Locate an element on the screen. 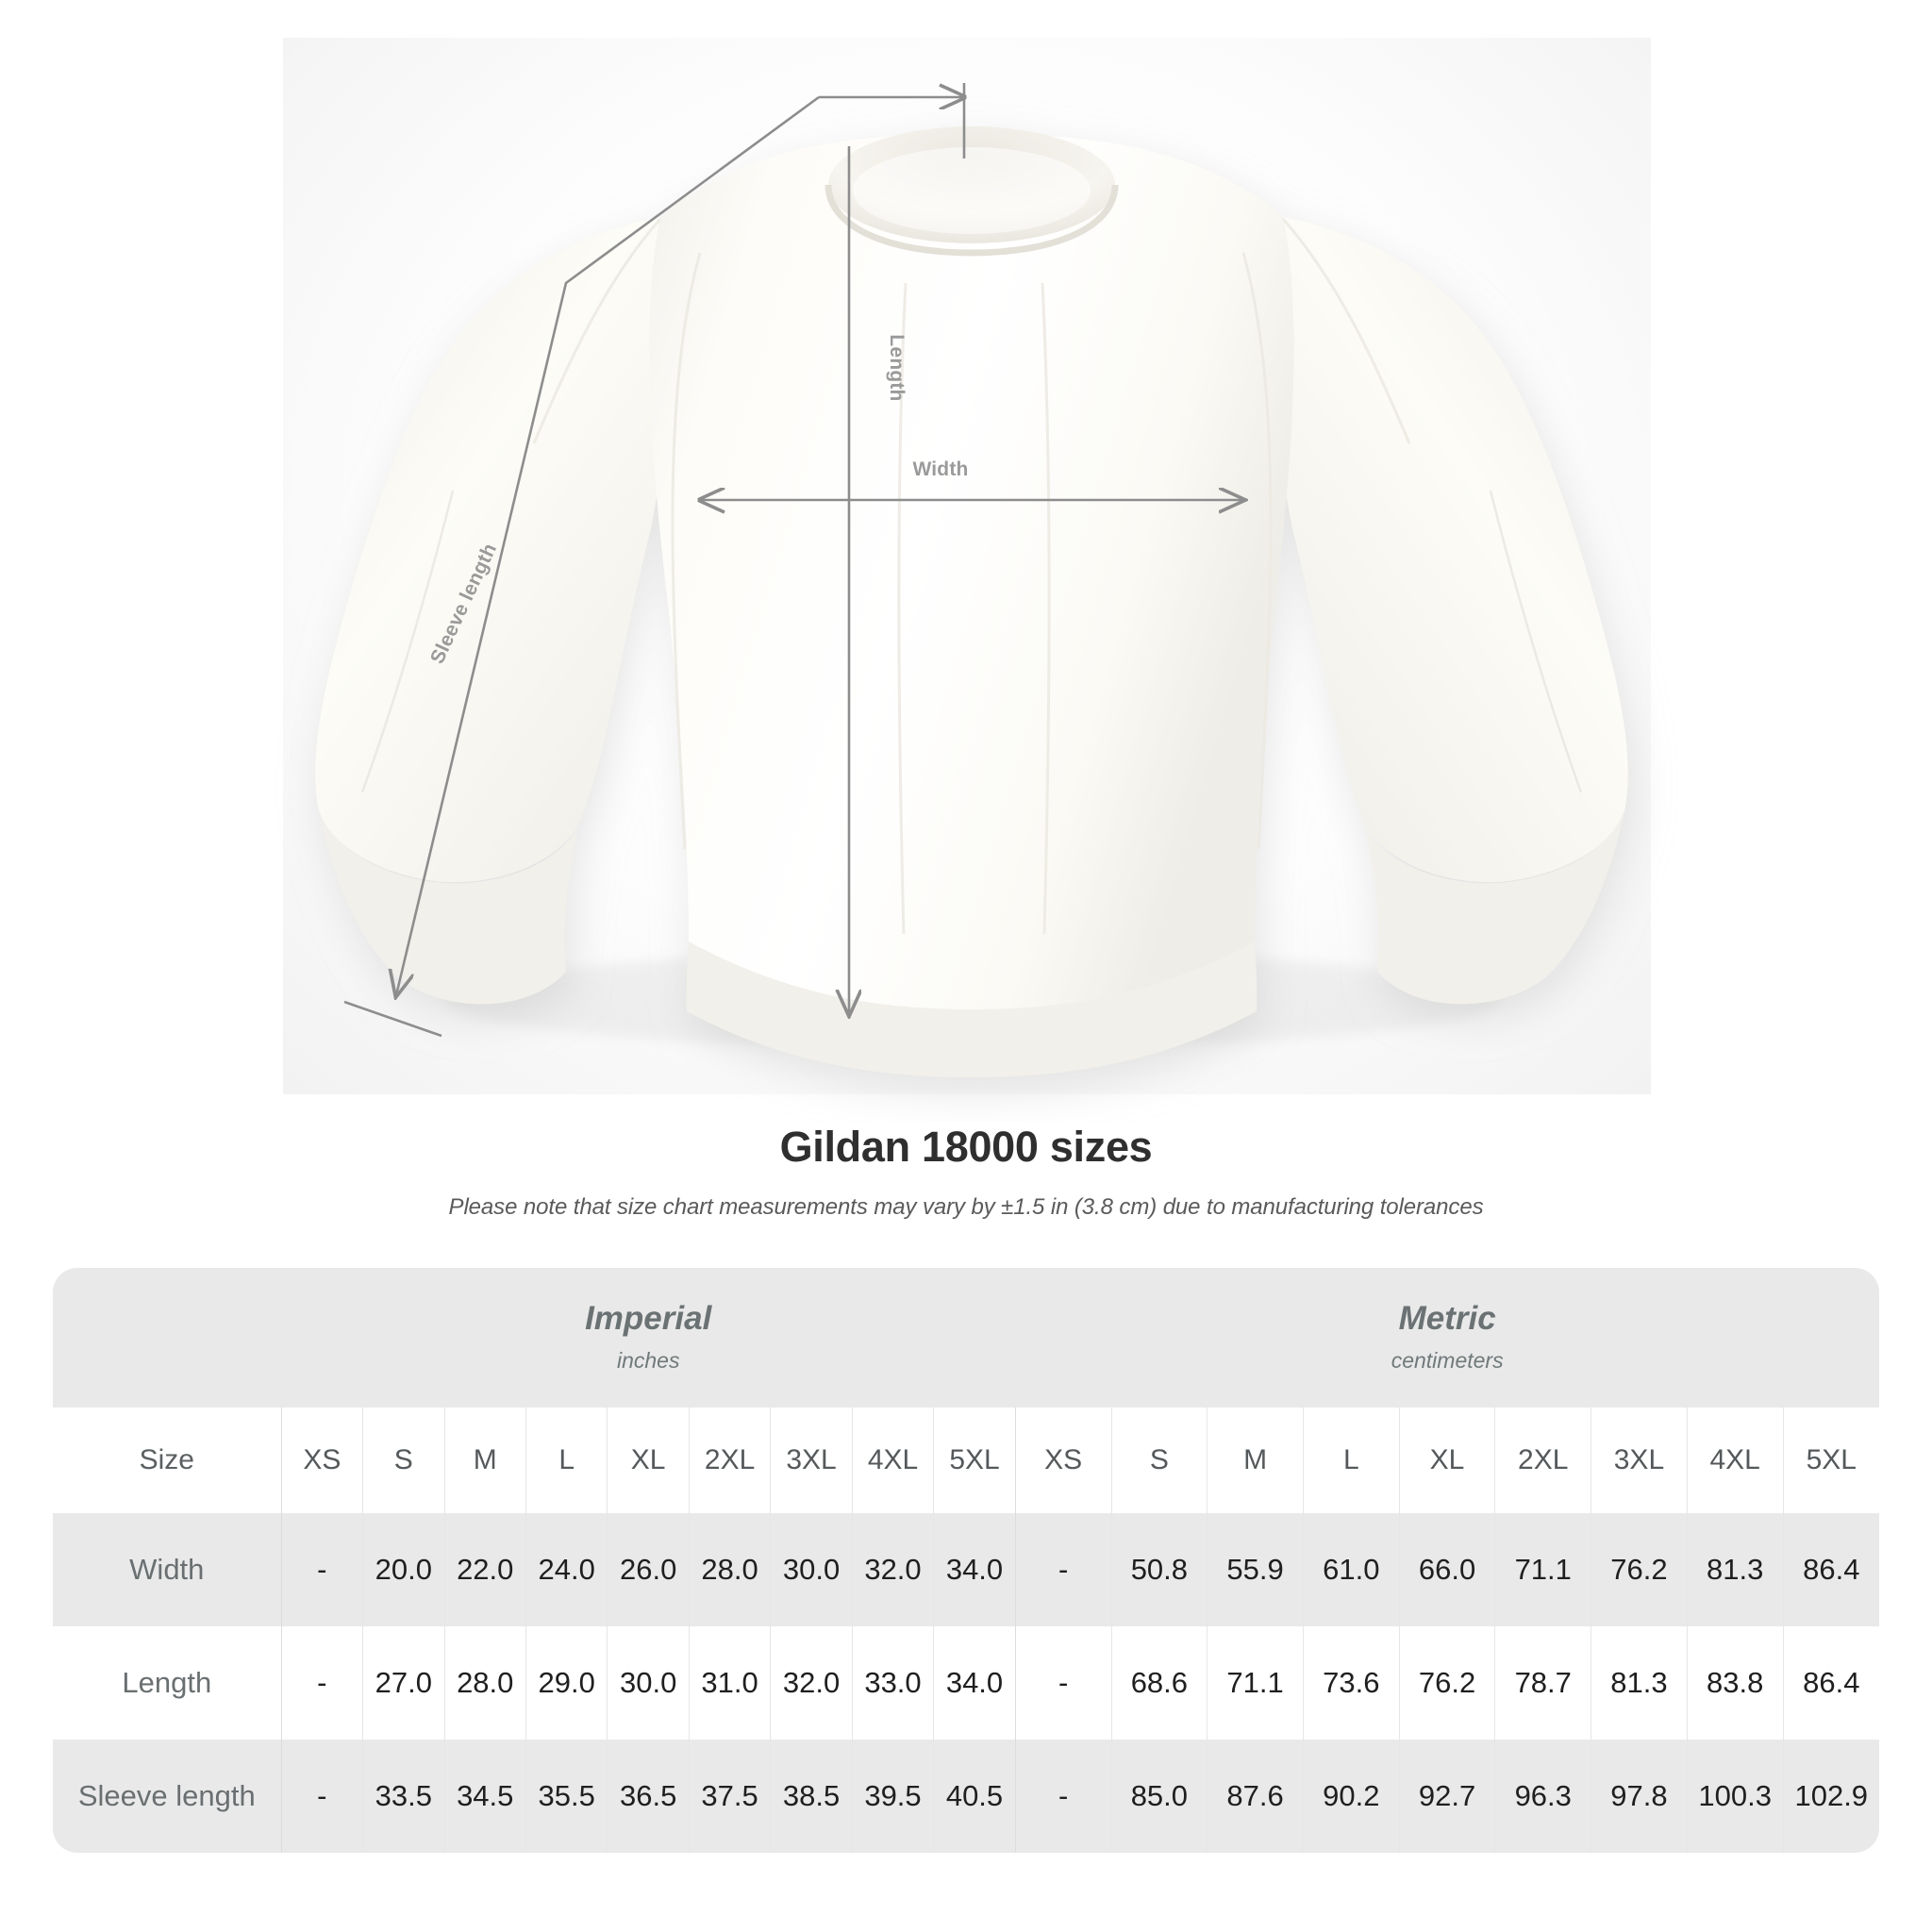  cell-width-met-7: 81.3 is located at coordinates (1735, 1569).